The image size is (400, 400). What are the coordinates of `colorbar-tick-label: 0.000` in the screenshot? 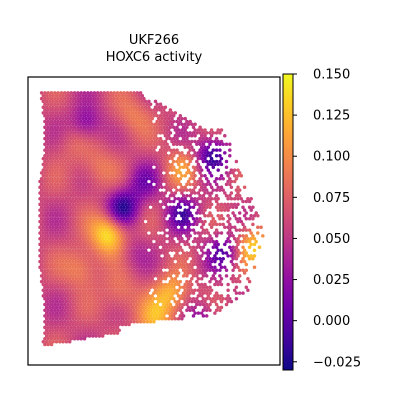 It's located at (331, 321).